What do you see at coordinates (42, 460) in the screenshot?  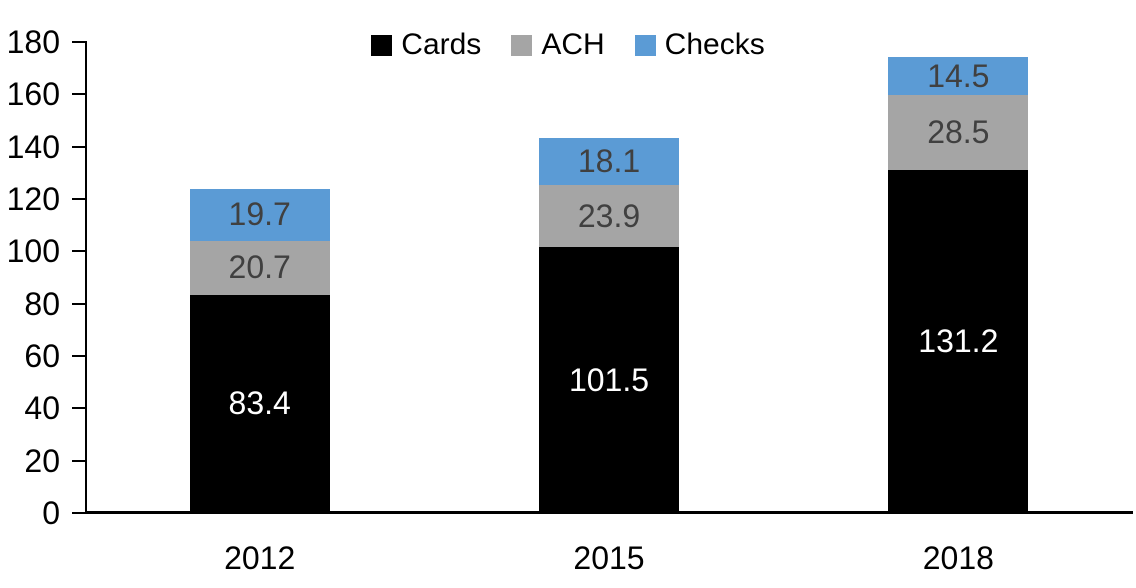 I see `y-axis-tick-label: 20` at bounding box center [42, 460].